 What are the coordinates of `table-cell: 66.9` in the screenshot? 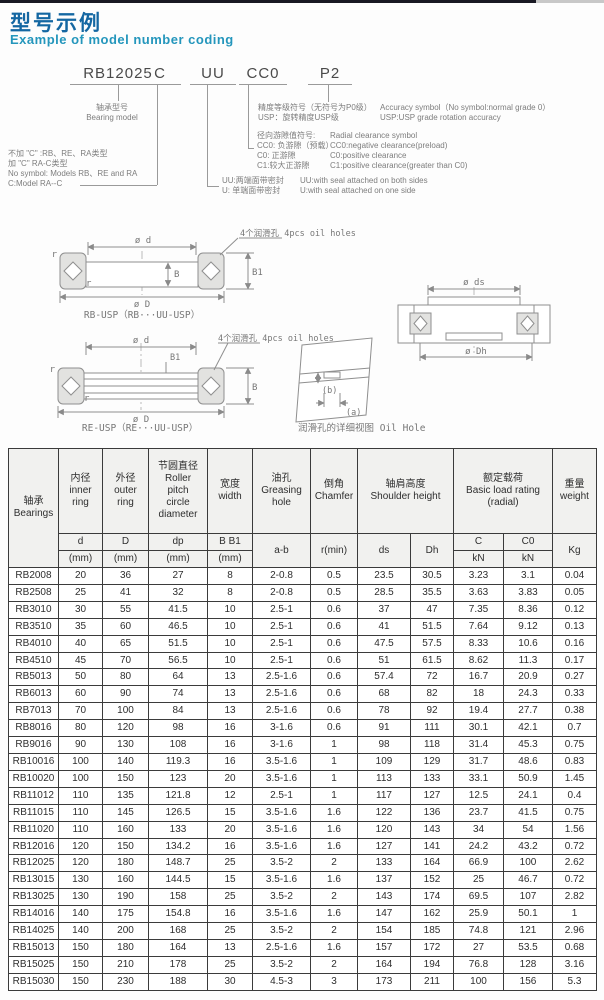 It's located at (478, 863).